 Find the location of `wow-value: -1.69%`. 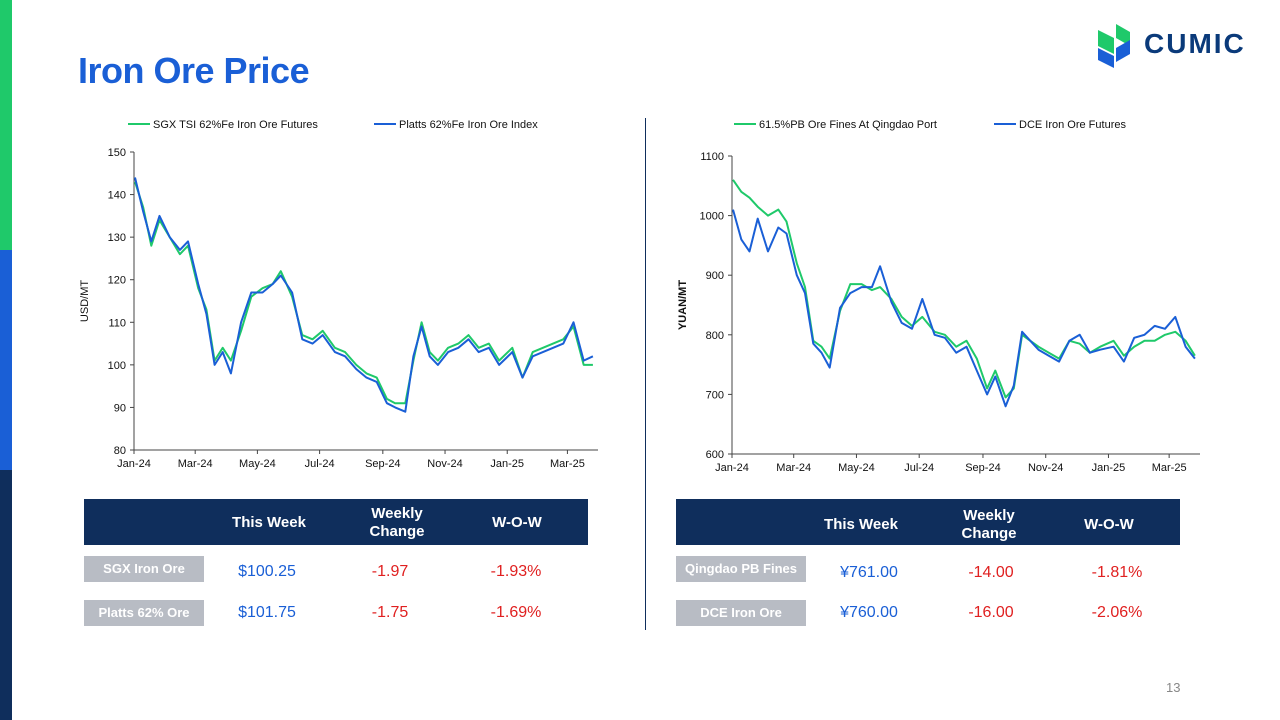

wow-value: -1.69% is located at coordinates (516, 612).